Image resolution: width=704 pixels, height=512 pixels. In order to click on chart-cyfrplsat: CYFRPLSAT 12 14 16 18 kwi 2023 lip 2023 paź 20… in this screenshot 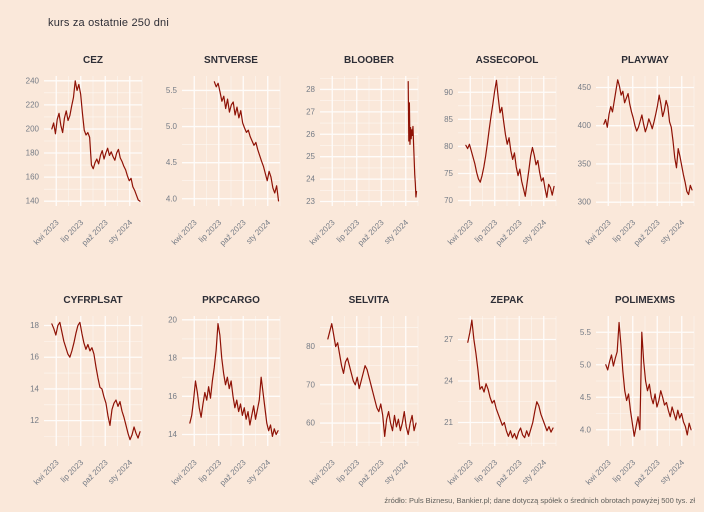, I will do `click(80, 392)`.